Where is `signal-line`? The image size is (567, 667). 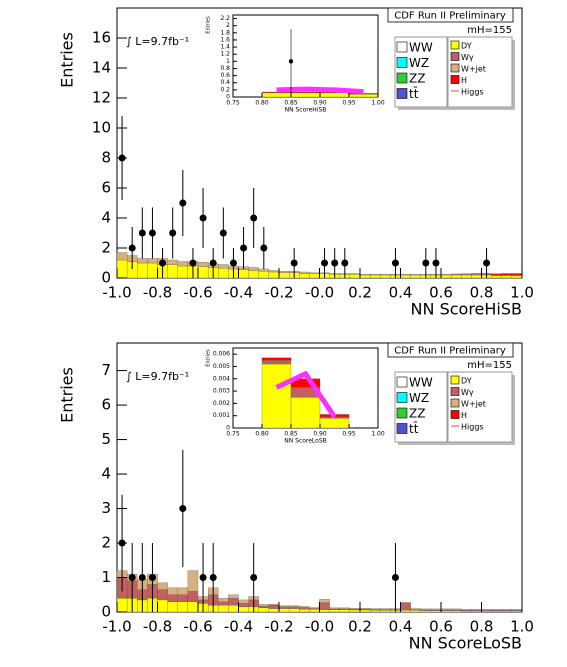
signal-line is located at coordinates (320, 90).